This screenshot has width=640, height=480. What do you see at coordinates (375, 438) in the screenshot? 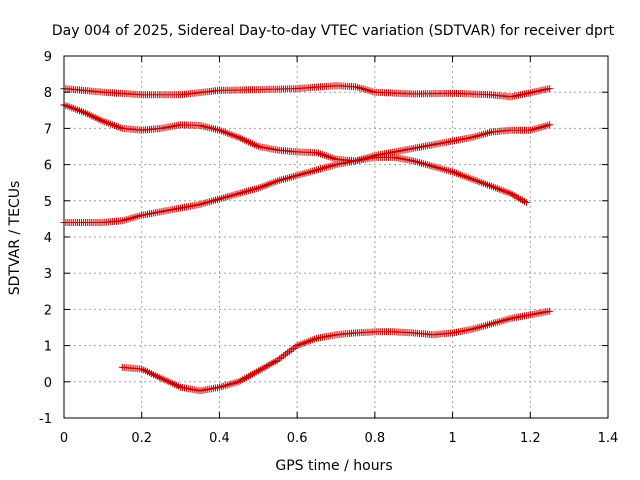
I see `x-tick-label: 0.8` at bounding box center [375, 438].